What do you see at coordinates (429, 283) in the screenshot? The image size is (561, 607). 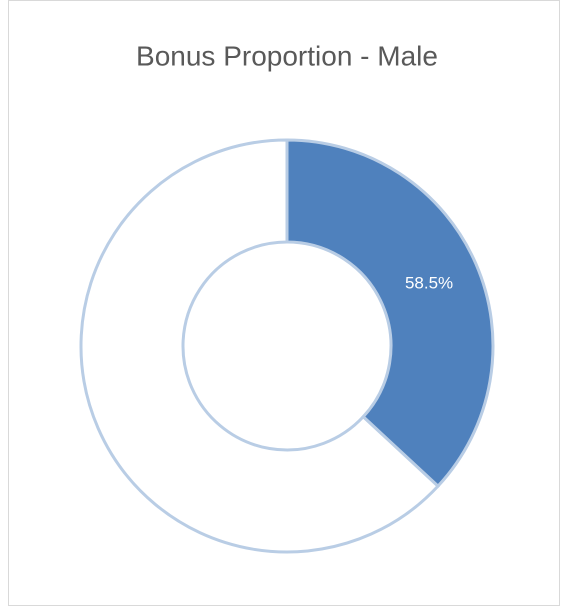 I see `data-label: 58.5%` at bounding box center [429, 283].